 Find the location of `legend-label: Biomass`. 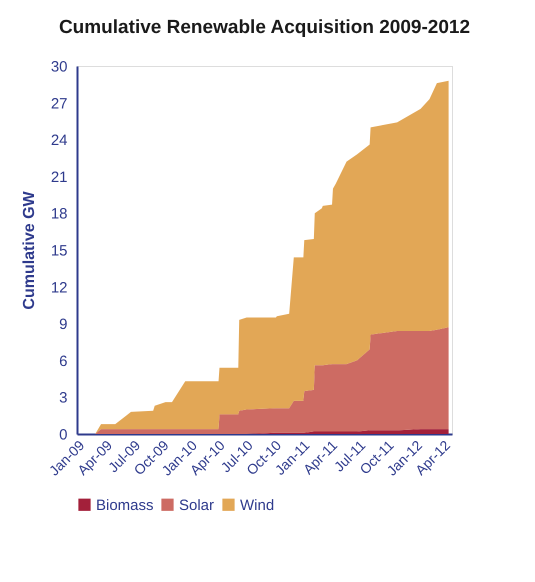

legend-label: Biomass is located at coordinates (125, 505).